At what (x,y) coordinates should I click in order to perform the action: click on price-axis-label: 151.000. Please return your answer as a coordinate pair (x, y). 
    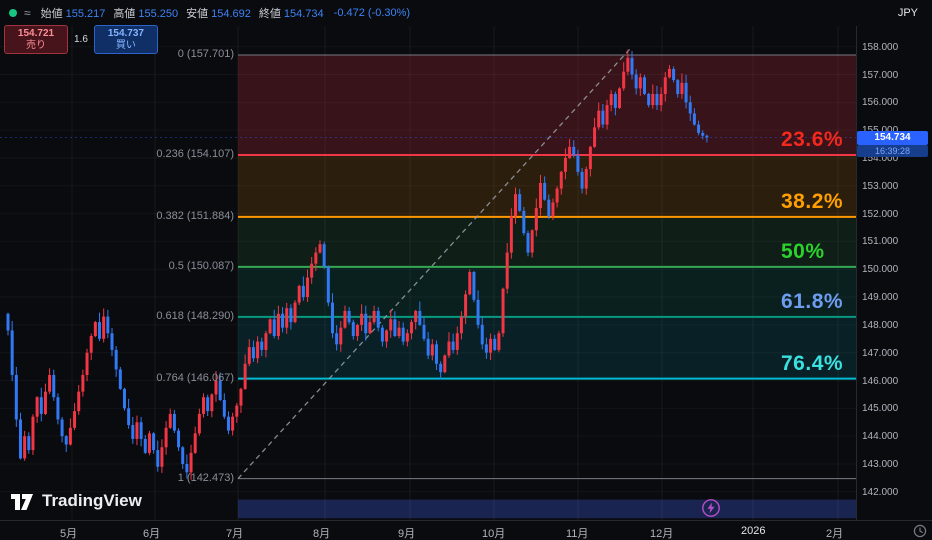
    Looking at the image, I should click on (880, 242).